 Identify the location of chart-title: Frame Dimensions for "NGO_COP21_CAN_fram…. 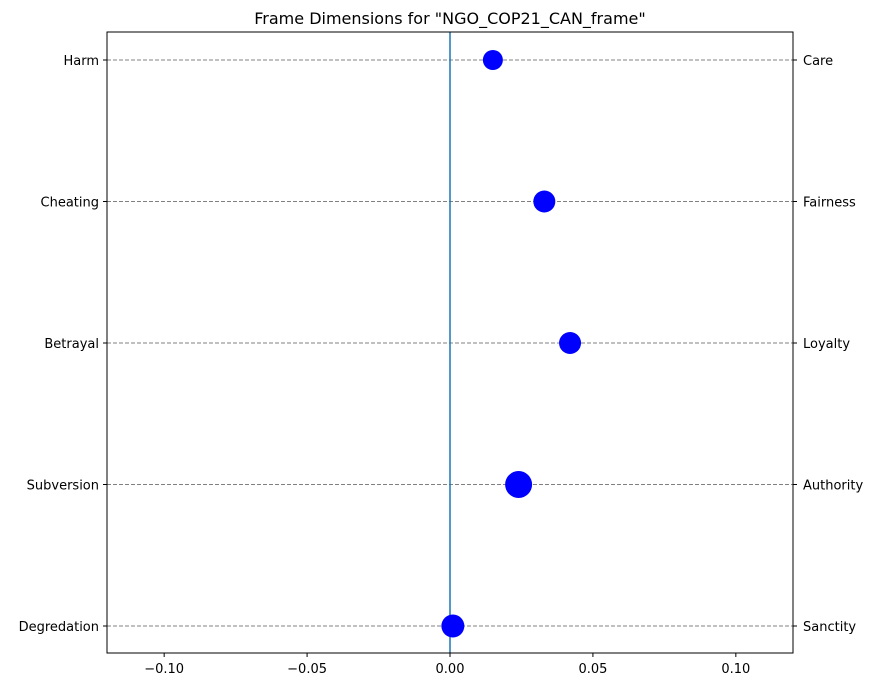
(449, 19).